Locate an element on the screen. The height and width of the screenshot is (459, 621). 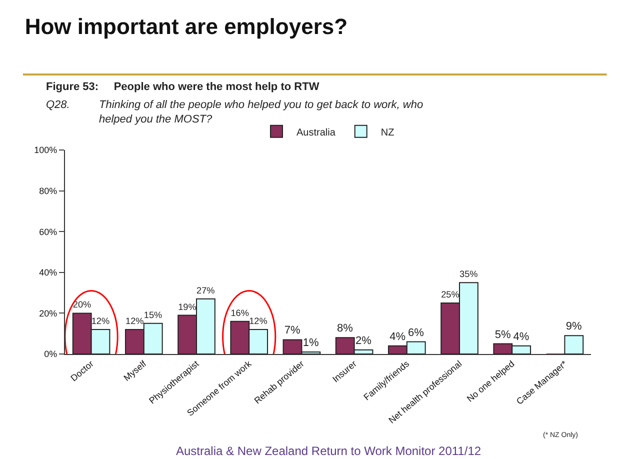
y-tick-label: 60% is located at coordinates (48, 231).